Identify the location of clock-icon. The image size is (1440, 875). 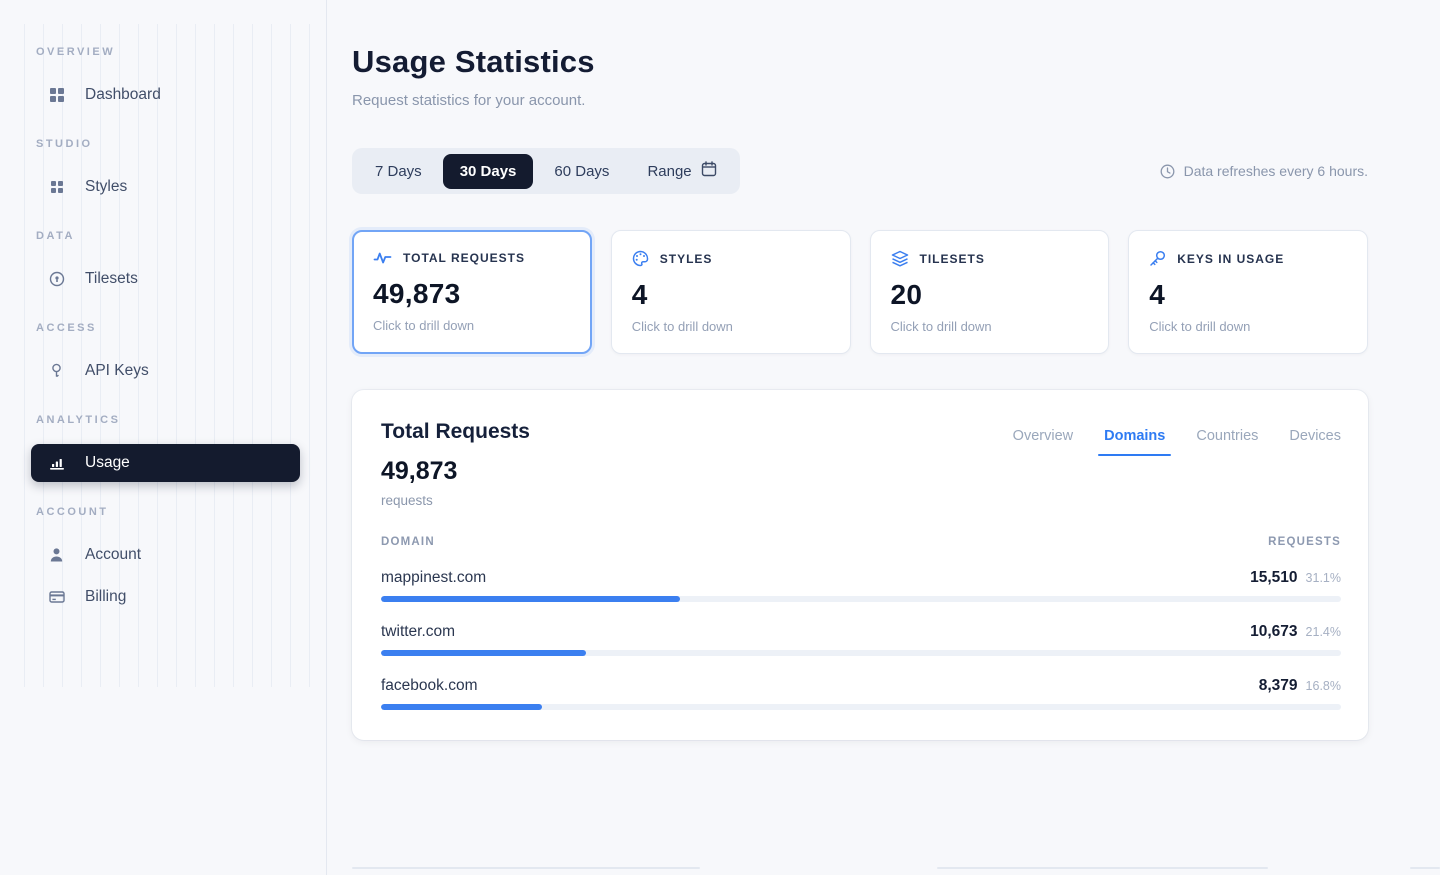
(1167, 171).